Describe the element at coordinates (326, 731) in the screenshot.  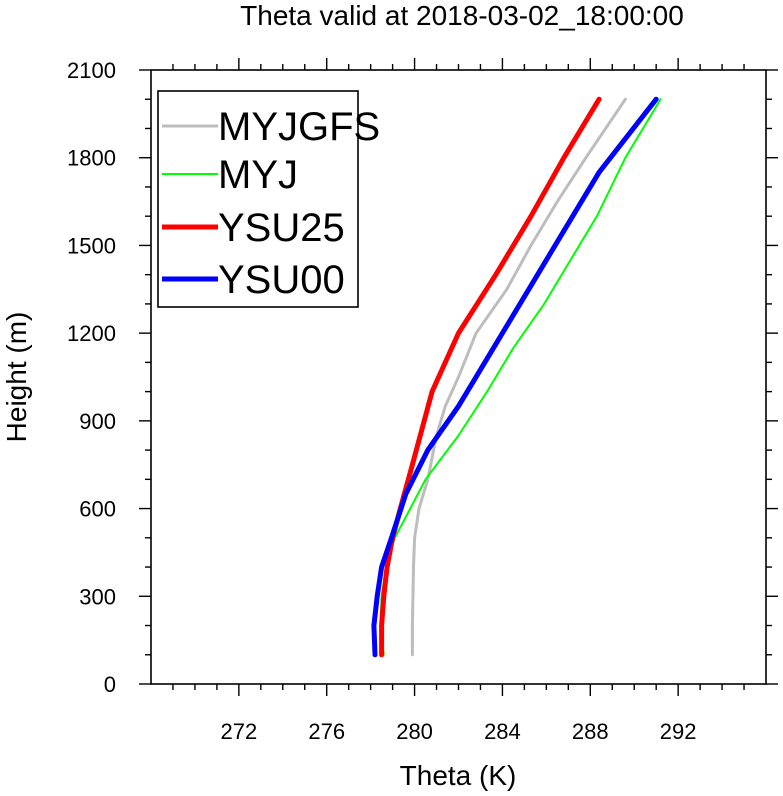
I see `x-tick-label: 276` at that location.